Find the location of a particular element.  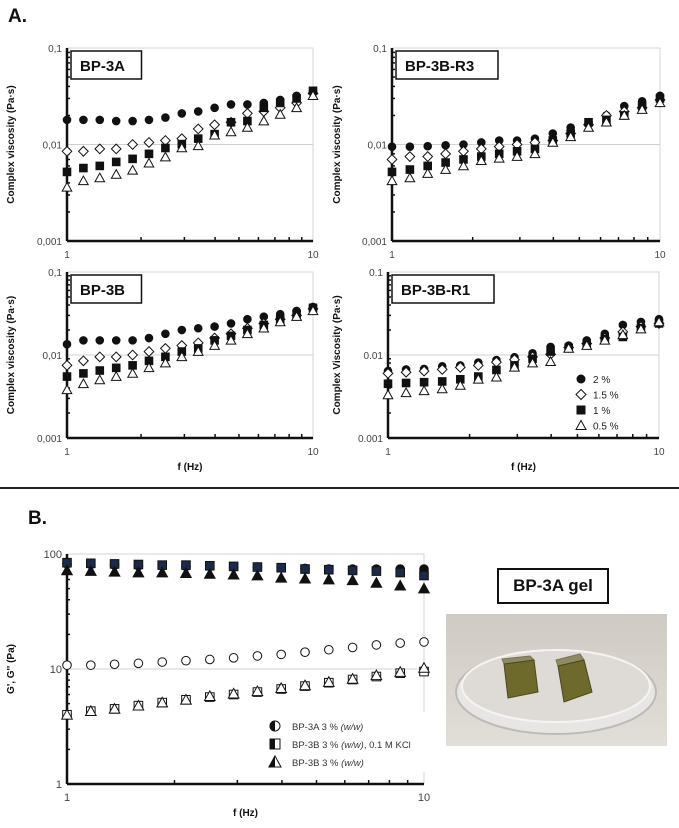

legend-marker-circle is located at coordinates (275, 726).